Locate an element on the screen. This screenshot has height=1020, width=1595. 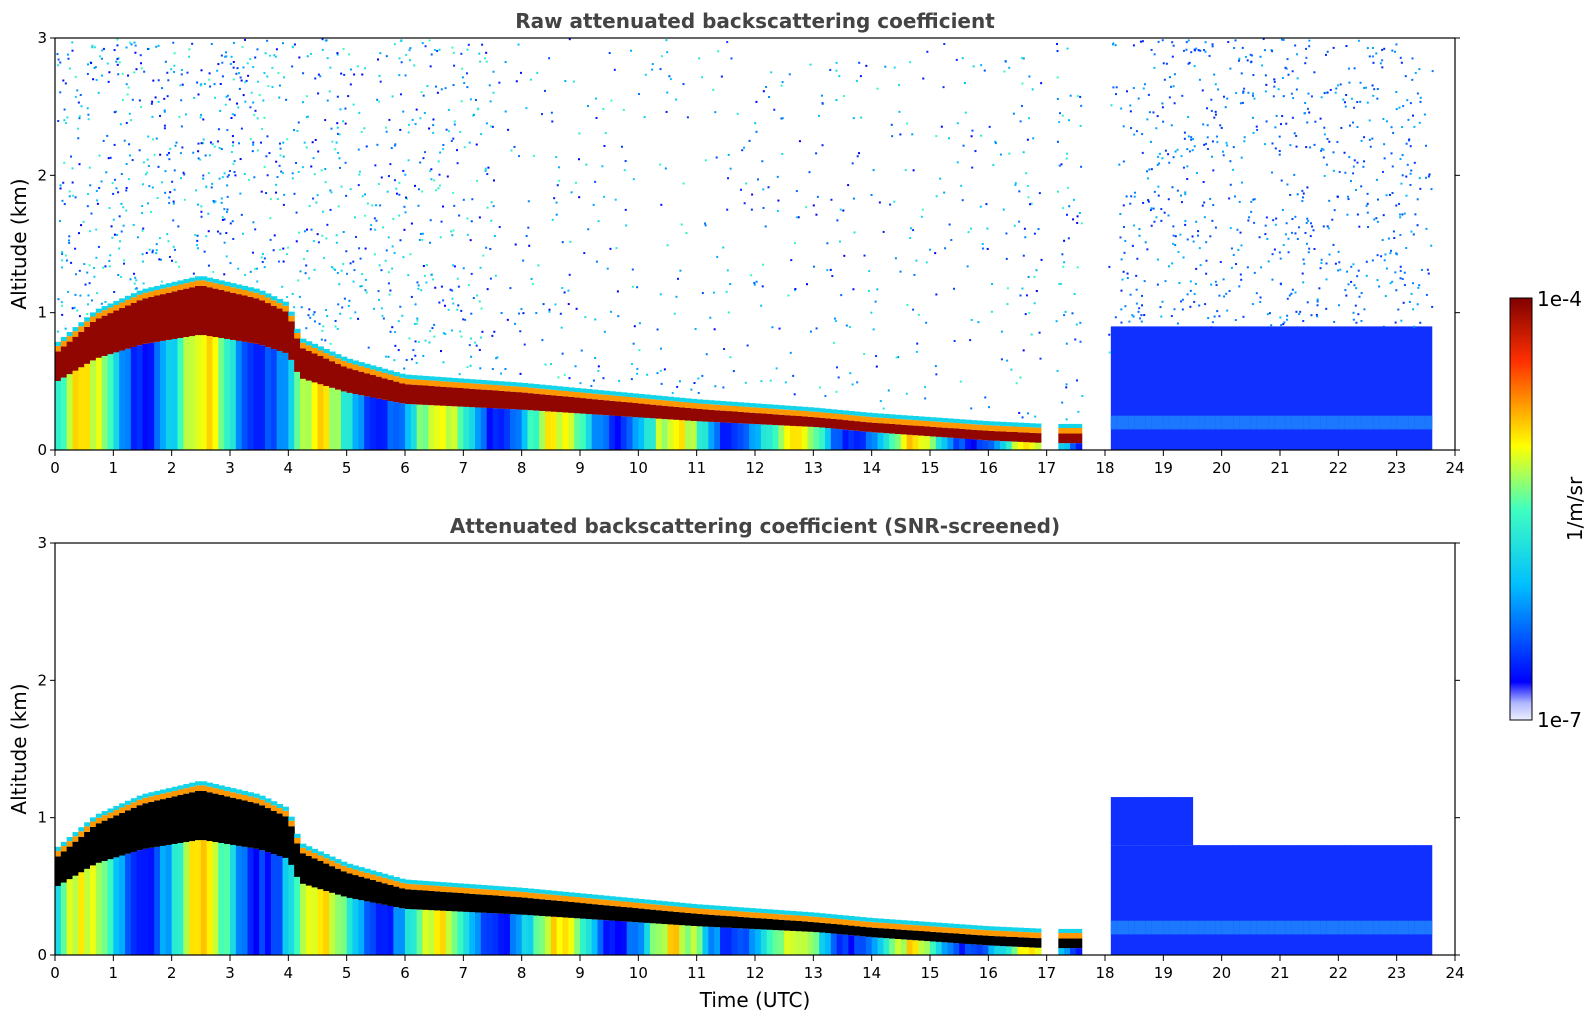
x-tick-label: 10 is located at coordinates (638, 468).